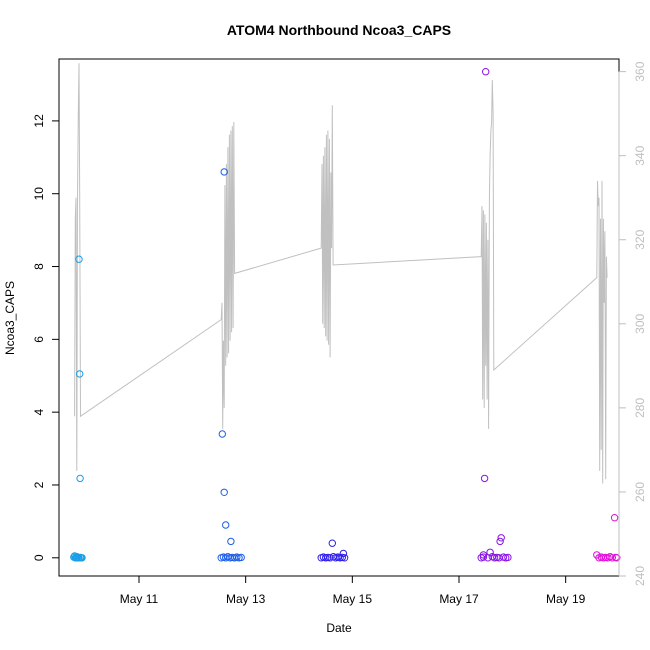  What do you see at coordinates (640, 323) in the screenshot?
I see `y2-tick-label: 300` at bounding box center [640, 323].